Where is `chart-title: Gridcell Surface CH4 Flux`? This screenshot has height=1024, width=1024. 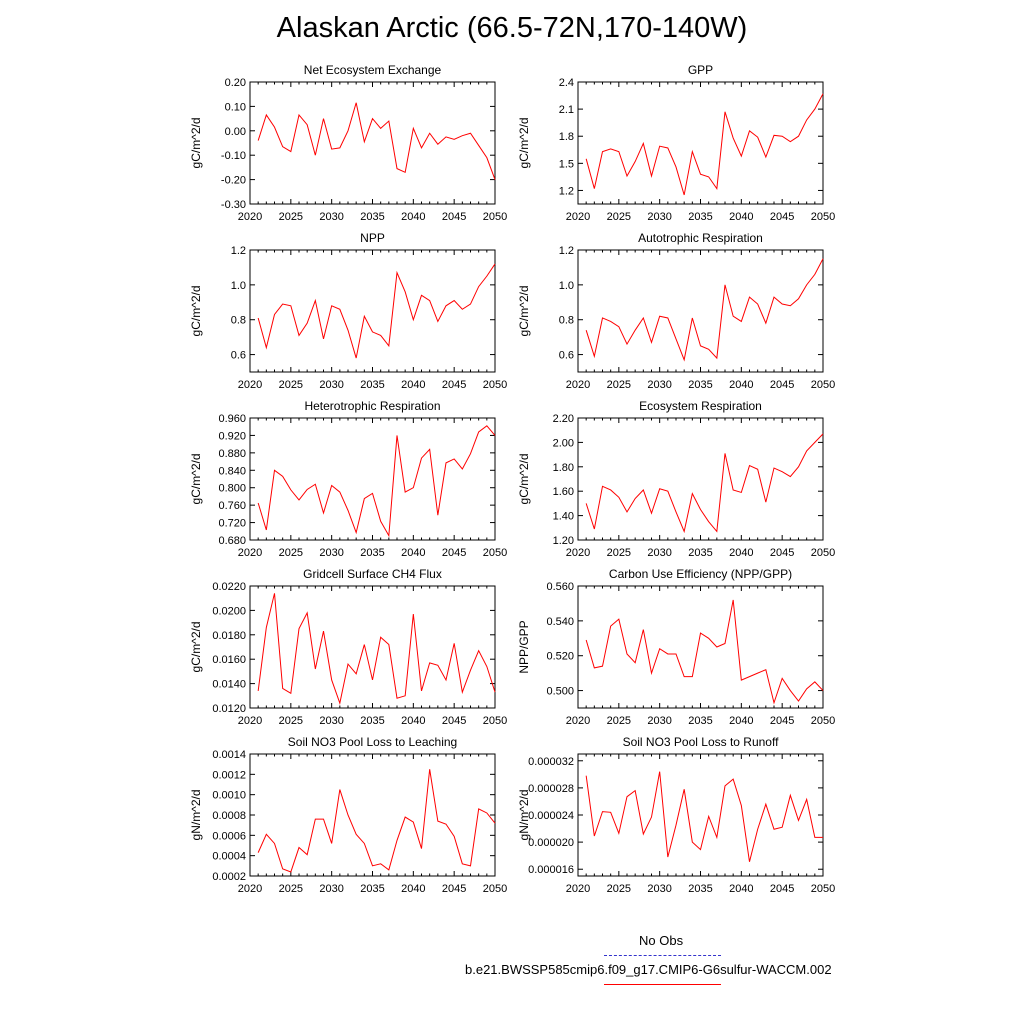
chart-title: Gridcell Surface CH4 Flux is located at coordinates (372, 574).